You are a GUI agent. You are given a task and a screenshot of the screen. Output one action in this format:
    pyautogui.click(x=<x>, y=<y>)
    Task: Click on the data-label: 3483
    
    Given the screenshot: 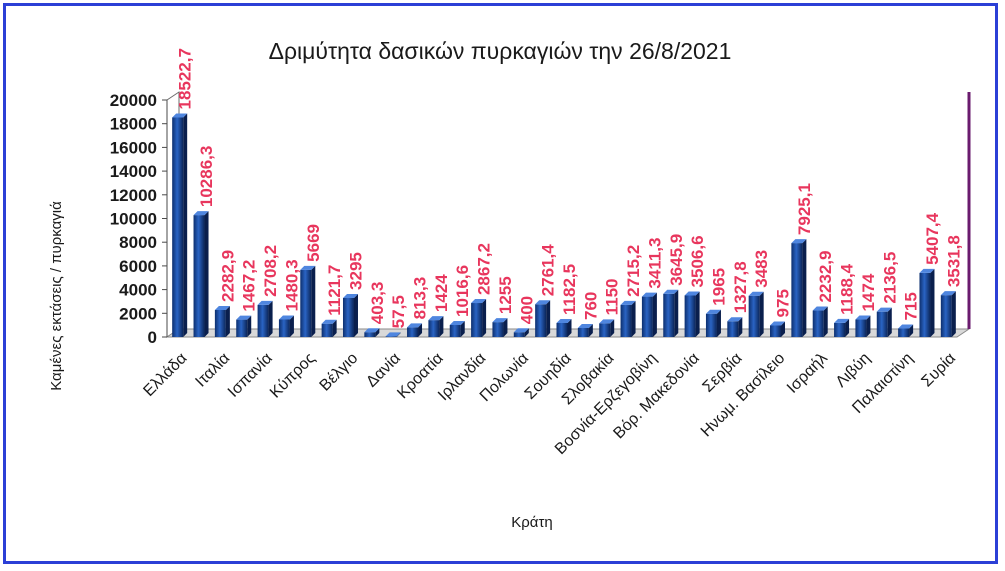 What is the action you would take?
    pyautogui.click(x=761, y=269)
    